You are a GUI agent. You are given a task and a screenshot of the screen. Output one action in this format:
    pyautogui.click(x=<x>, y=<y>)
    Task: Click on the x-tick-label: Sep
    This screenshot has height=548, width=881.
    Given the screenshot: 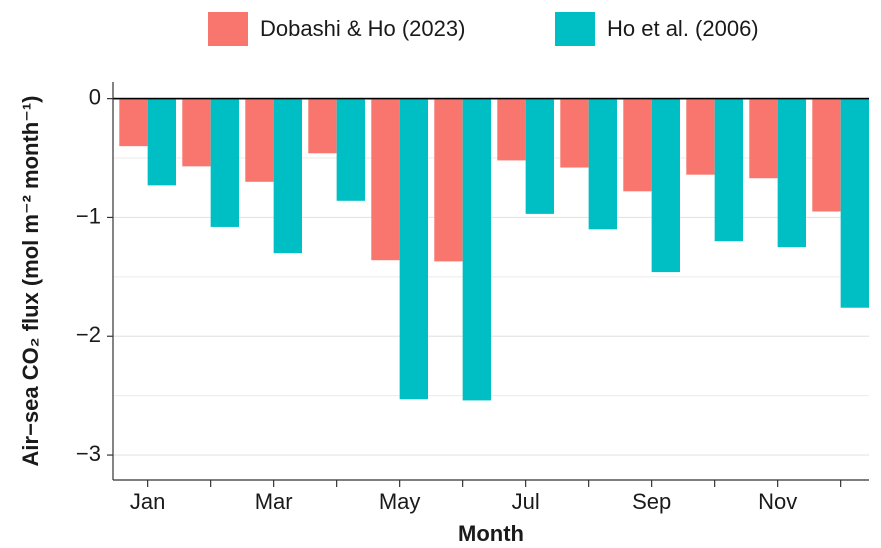 What is the action you would take?
    pyautogui.click(x=651, y=501)
    